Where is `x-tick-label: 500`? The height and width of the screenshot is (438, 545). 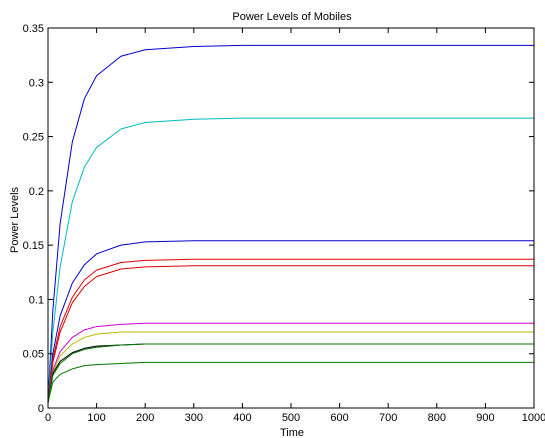
x-tick-label: 500 is located at coordinates (291, 418).